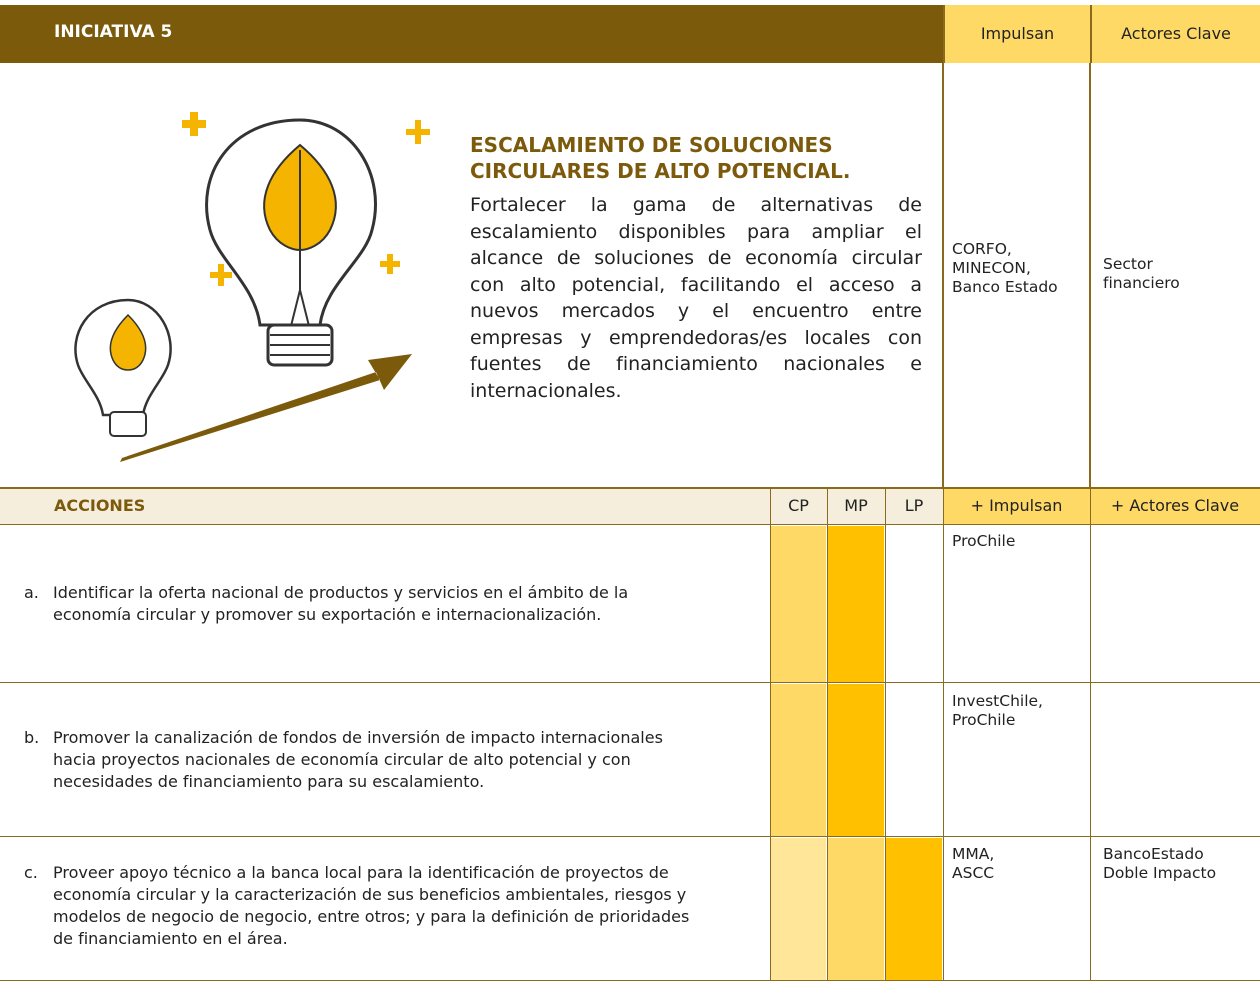  I want to click on header-impulsan: Impulsan, so click(1016, 34).